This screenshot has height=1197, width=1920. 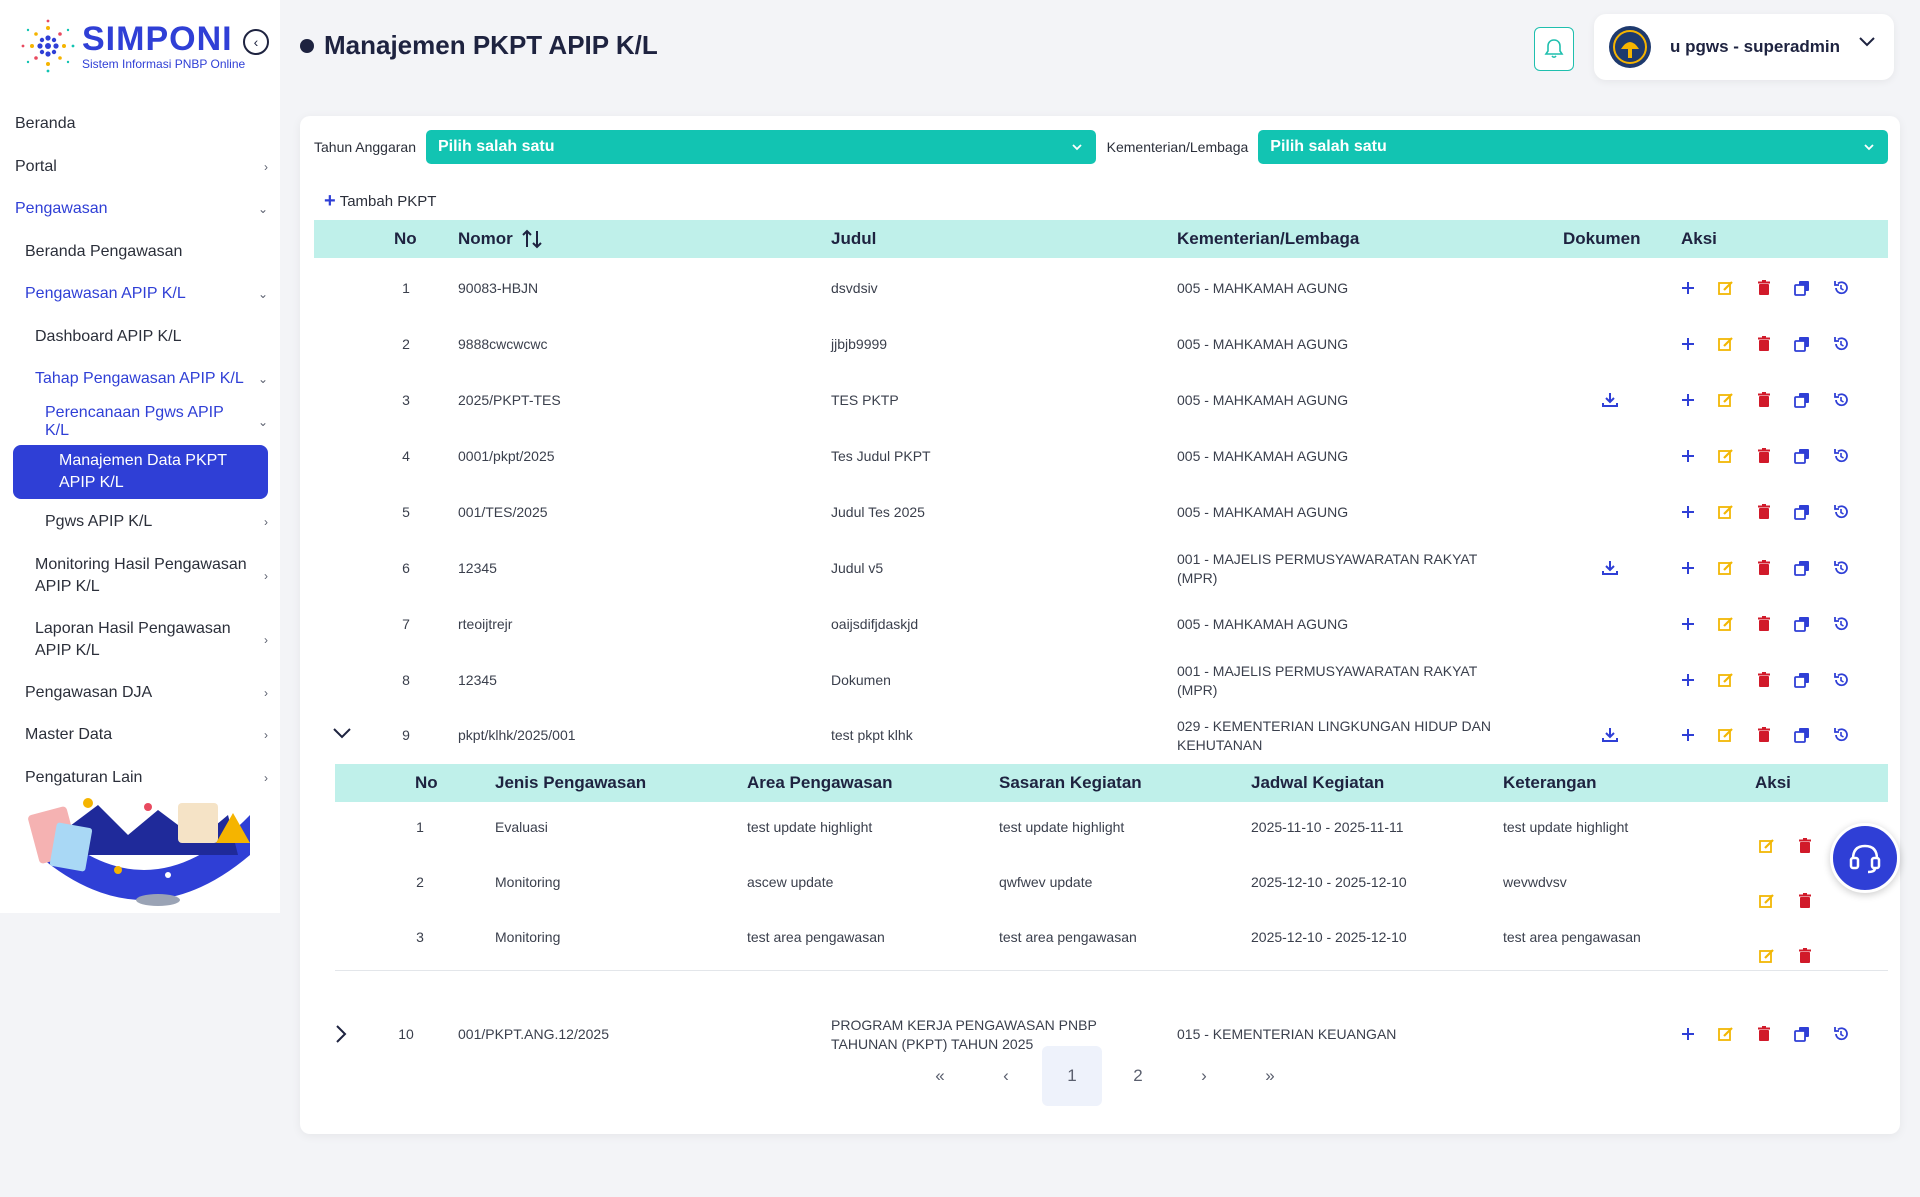 What do you see at coordinates (532, 239) in the screenshot?
I see `sort-icon` at bounding box center [532, 239].